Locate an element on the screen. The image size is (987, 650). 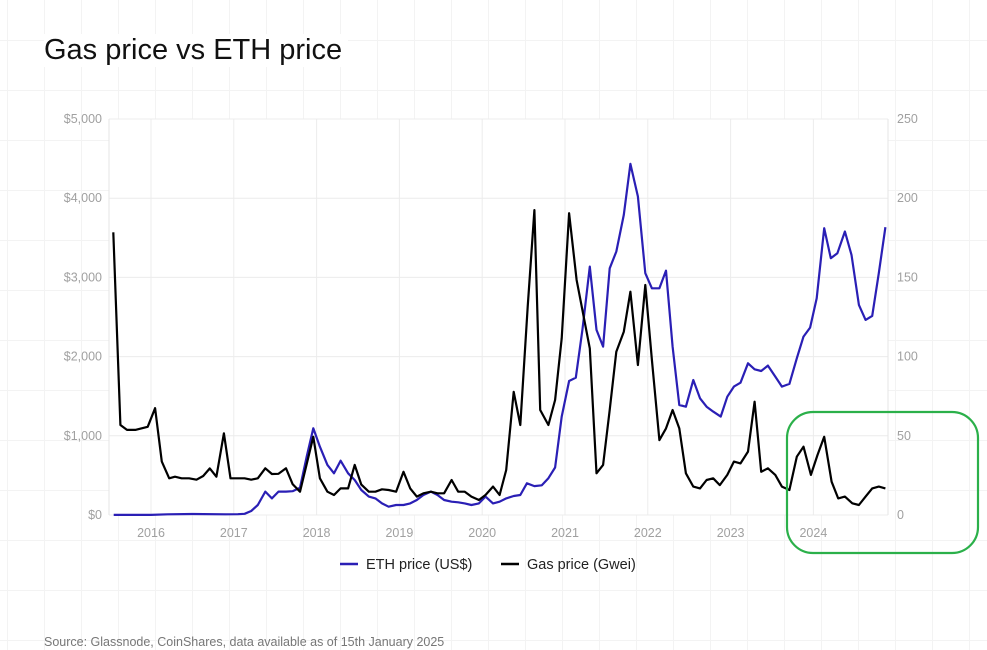
y-left-tick-label: $5,000 is located at coordinates (83, 119).